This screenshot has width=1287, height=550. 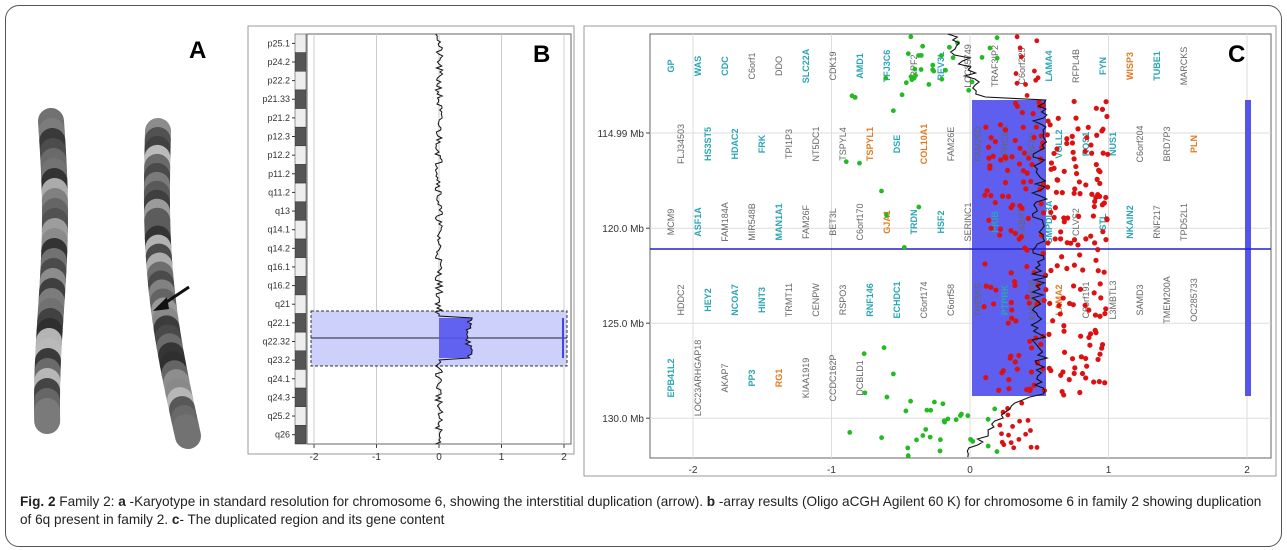 I want to click on gene-label: RFX6, so click(x=1032, y=143).